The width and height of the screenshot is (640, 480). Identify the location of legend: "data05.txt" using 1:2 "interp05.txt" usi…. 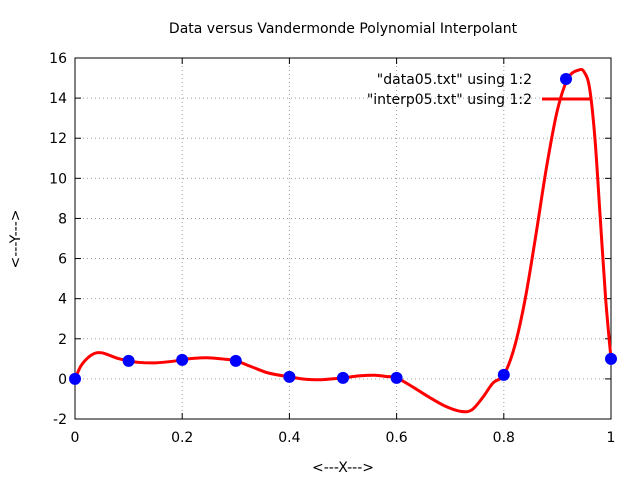
(479, 90).